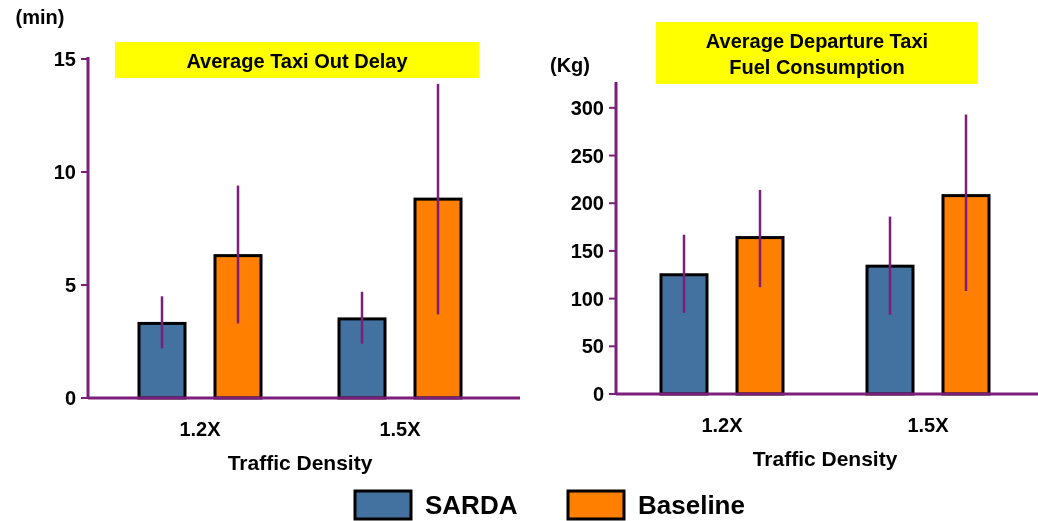  What do you see at coordinates (817, 54) in the screenshot?
I see `chart-title: Average Departure Taxi Fuel Consumption` at bounding box center [817, 54].